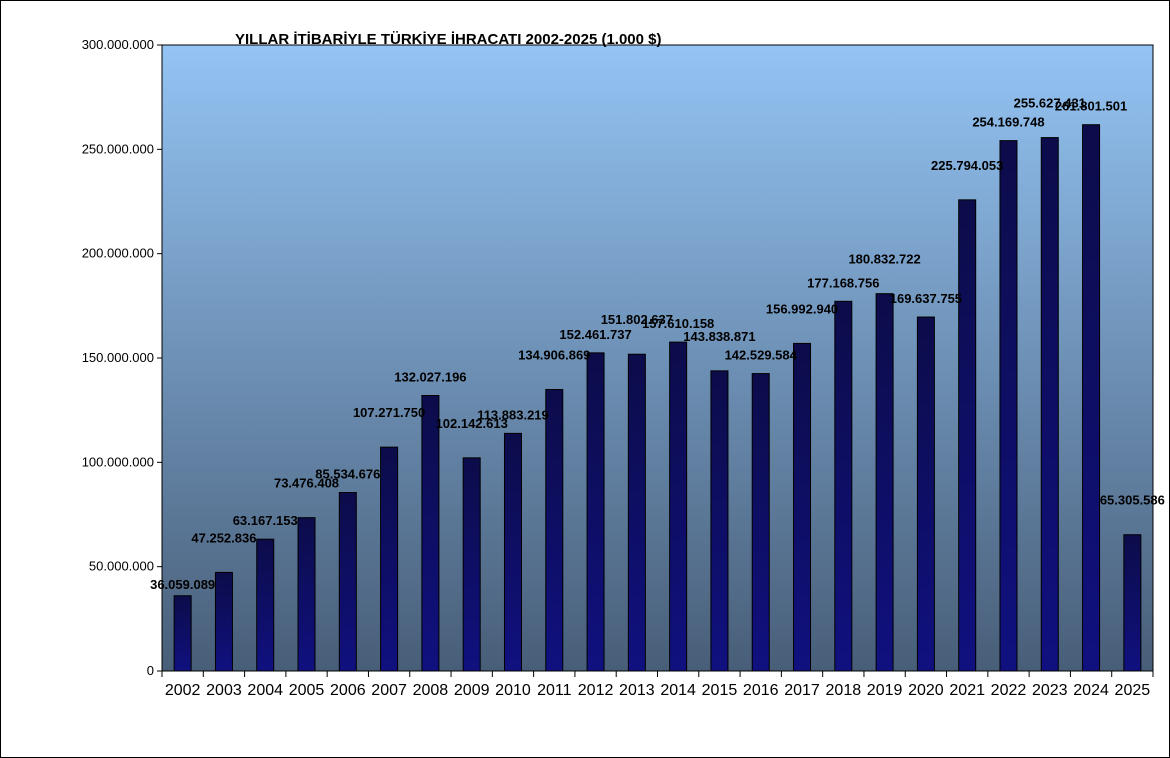  I want to click on x-tick-label: 2014, so click(678, 690).